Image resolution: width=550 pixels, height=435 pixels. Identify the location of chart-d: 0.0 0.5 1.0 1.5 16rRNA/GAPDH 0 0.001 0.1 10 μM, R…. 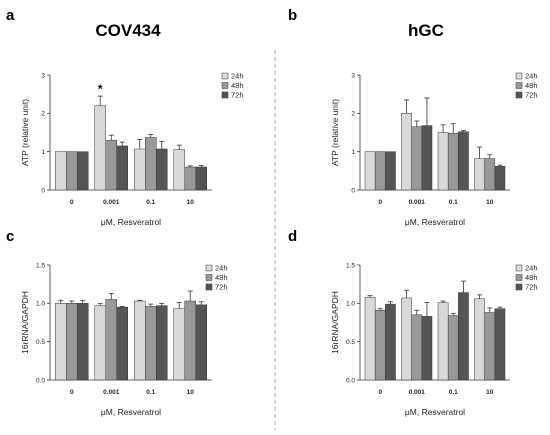
(434, 339).